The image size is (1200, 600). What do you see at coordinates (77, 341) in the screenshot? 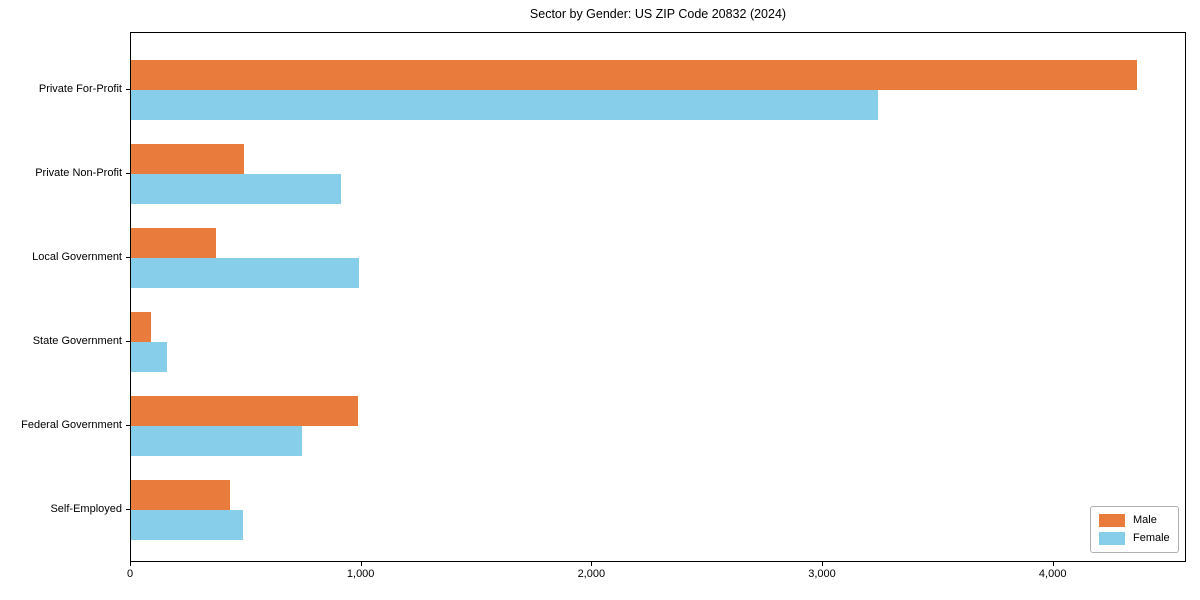
I see `y-label-state-government: State Government` at bounding box center [77, 341].